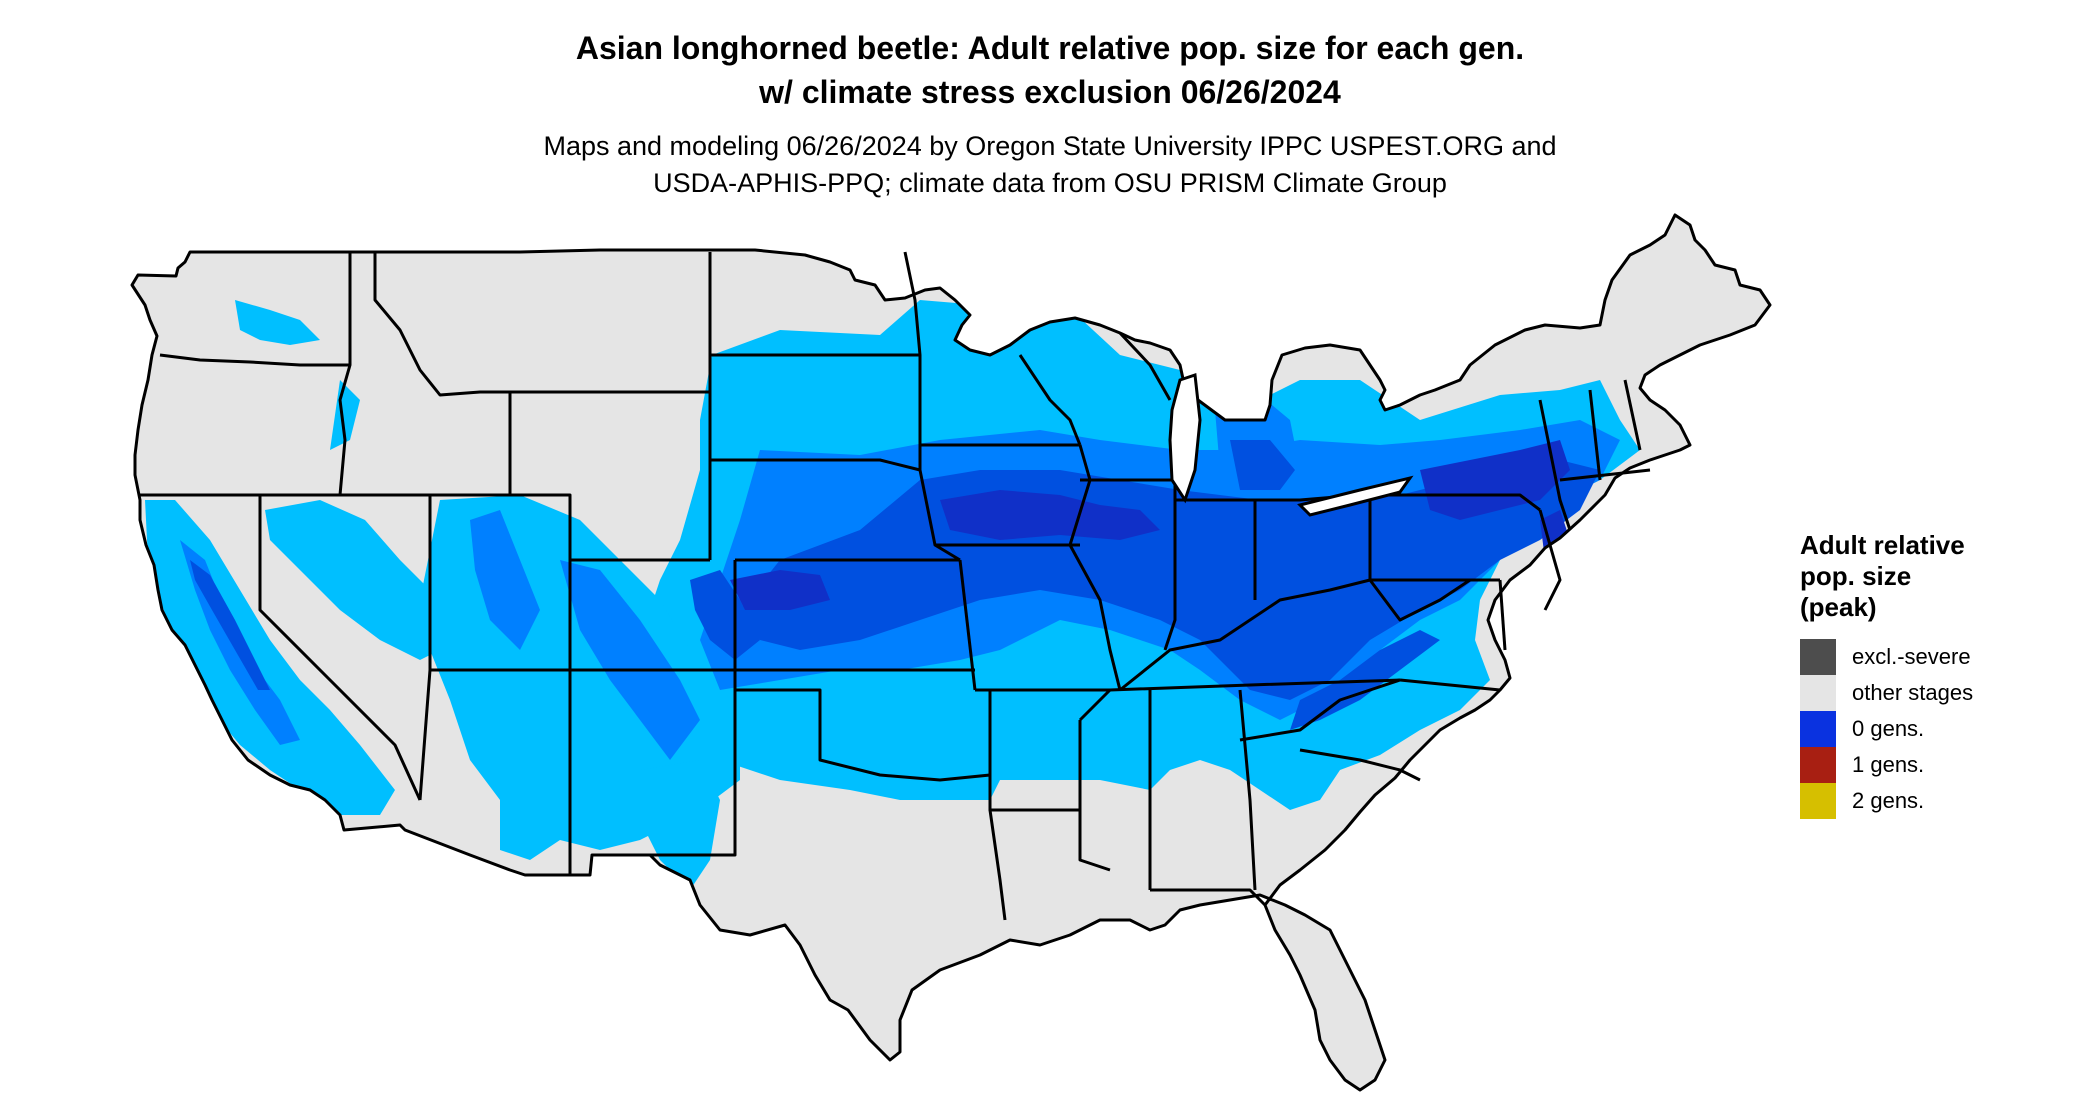 The height and width of the screenshot is (1116, 2100). I want to click on legend-title: Adult relative pop. size (peak), so click(1940, 576).